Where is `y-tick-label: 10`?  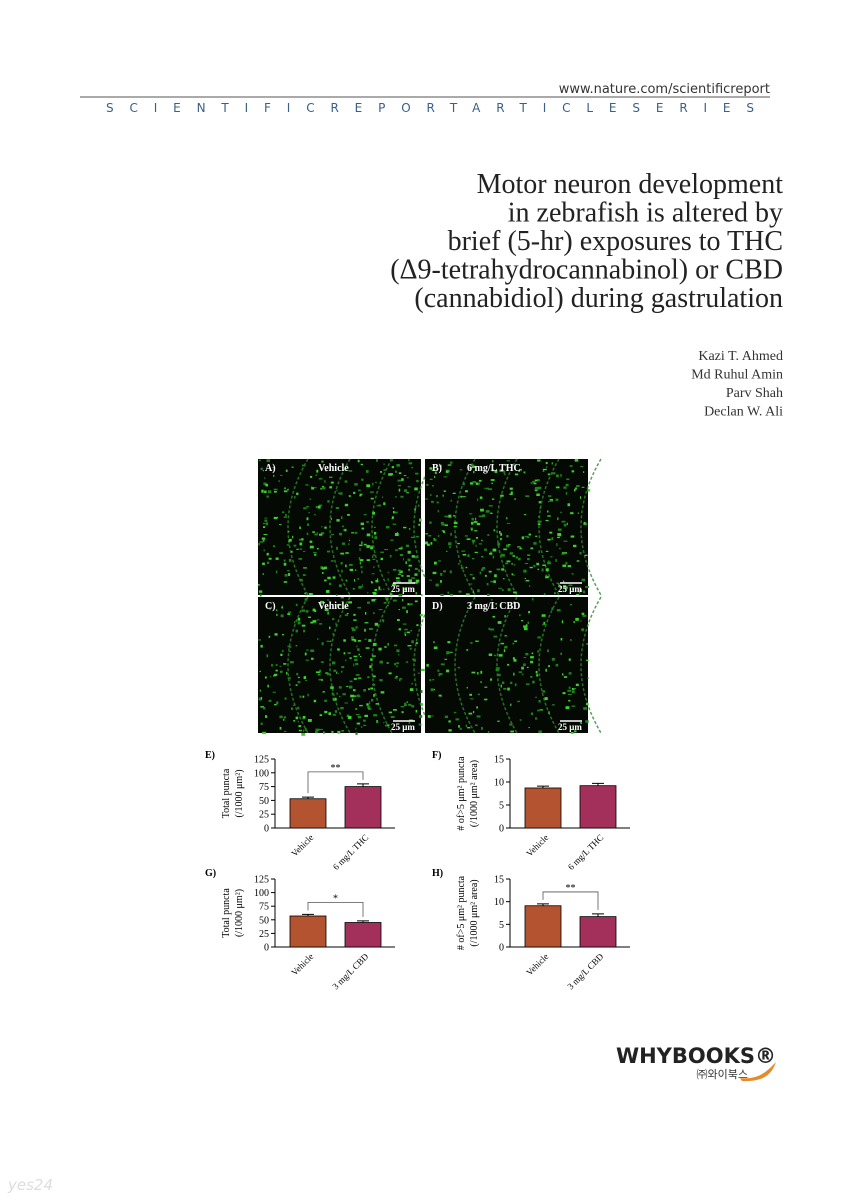
y-tick-label: 10 is located at coordinates (499, 902).